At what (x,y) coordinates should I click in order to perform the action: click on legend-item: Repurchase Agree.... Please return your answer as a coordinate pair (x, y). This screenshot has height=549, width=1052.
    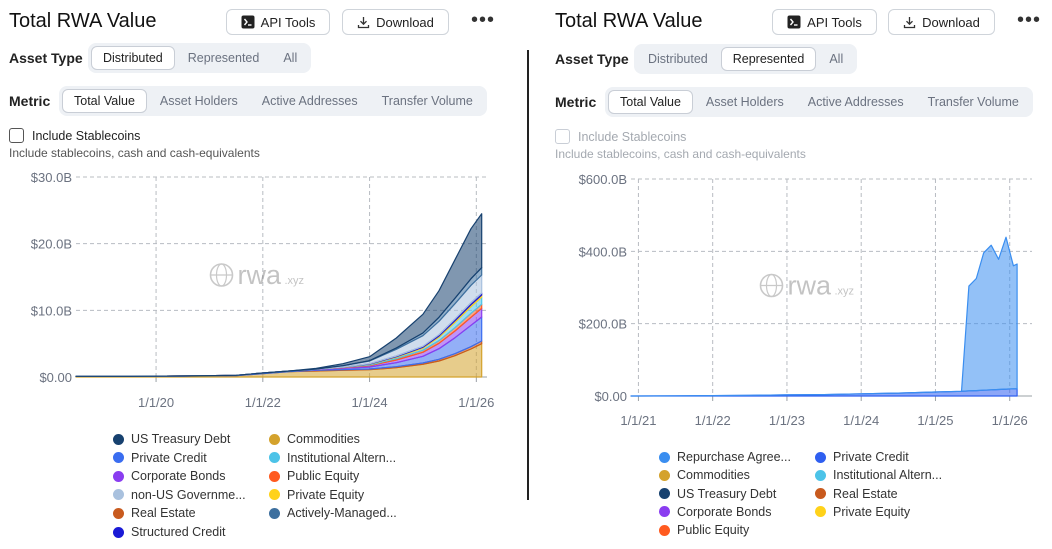
    Looking at the image, I should click on (725, 457).